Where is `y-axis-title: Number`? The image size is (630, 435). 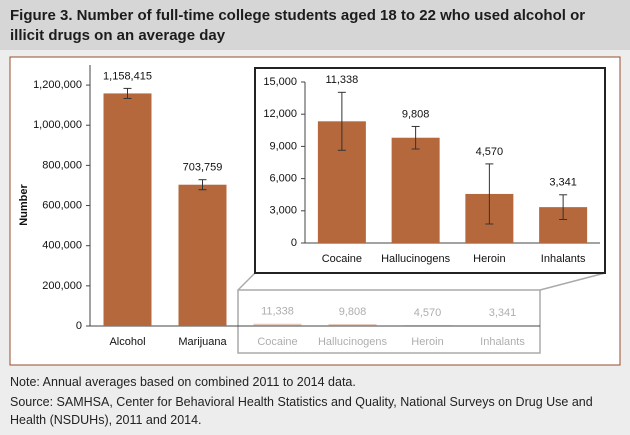 y-axis-title: Number is located at coordinates (24, 205).